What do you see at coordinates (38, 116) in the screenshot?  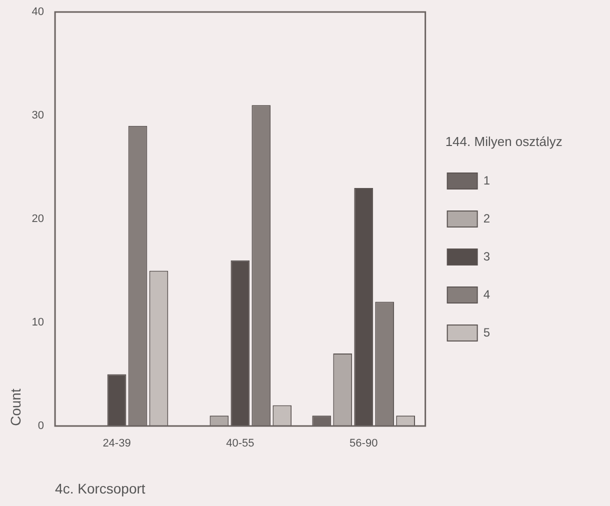 I see `y-tick-label: 30` at bounding box center [38, 116].